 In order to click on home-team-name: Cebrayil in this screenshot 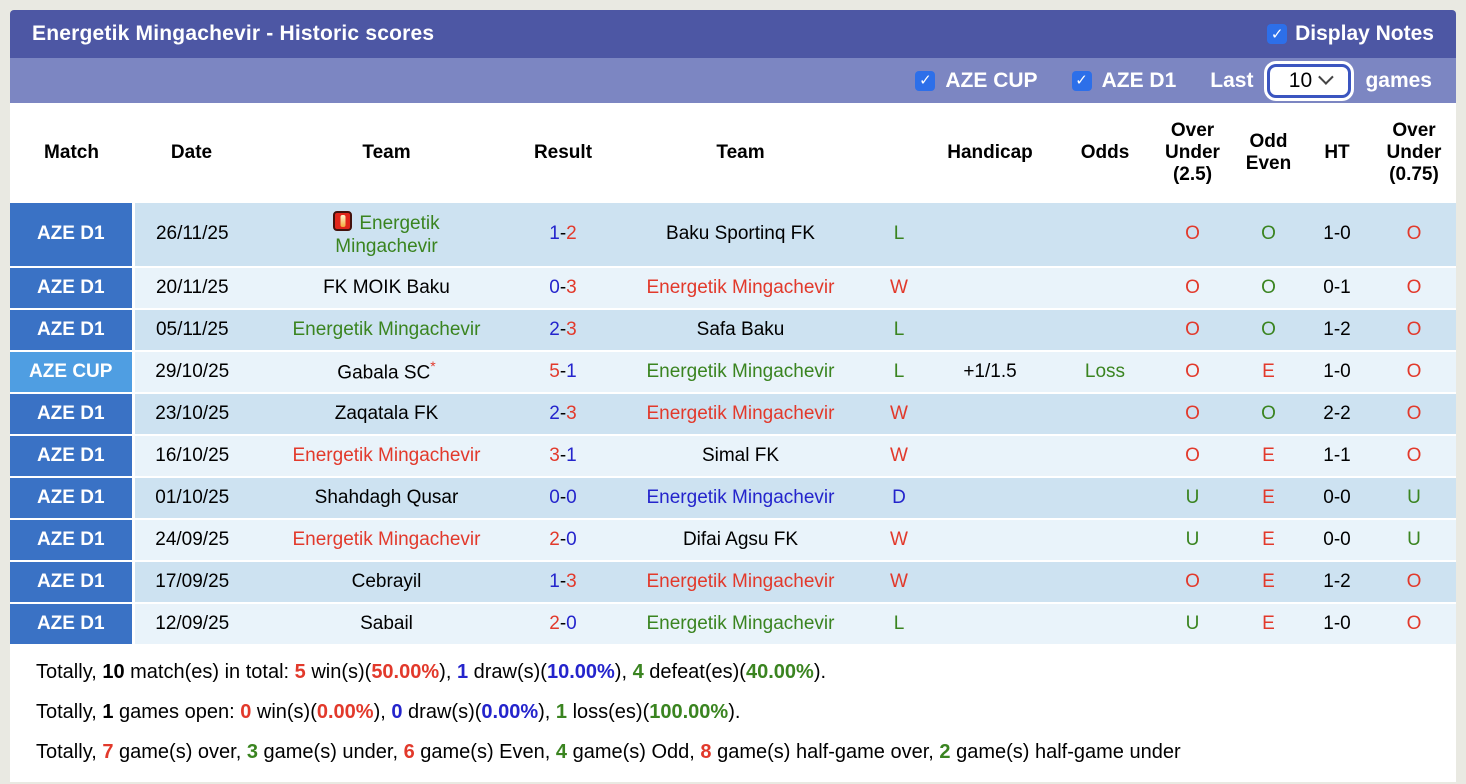, I will do `click(386, 581)`.